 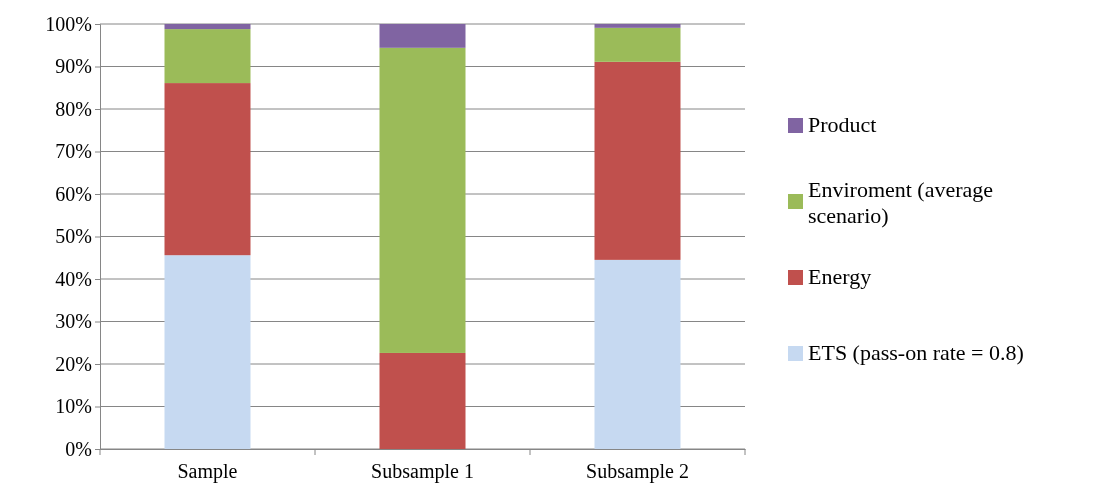 What do you see at coordinates (901, 203) in the screenshot?
I see `legend-label: Enviroment (average scenario)` at bounding box center [901, 203].